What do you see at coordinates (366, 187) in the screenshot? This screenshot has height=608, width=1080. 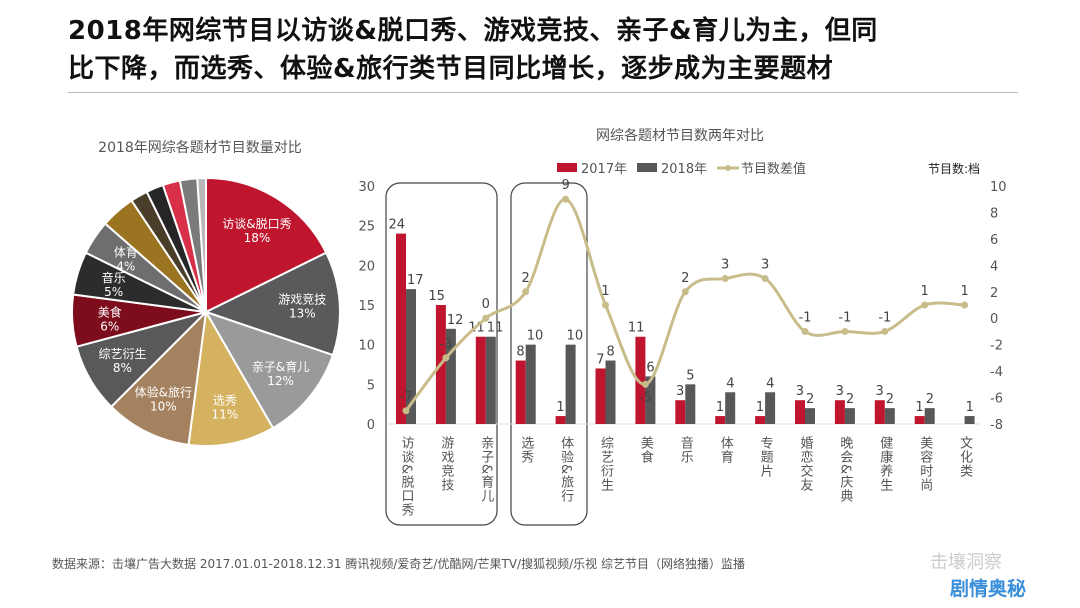 I see `left-axis-tick: 30` at bounding box center [366, 187].